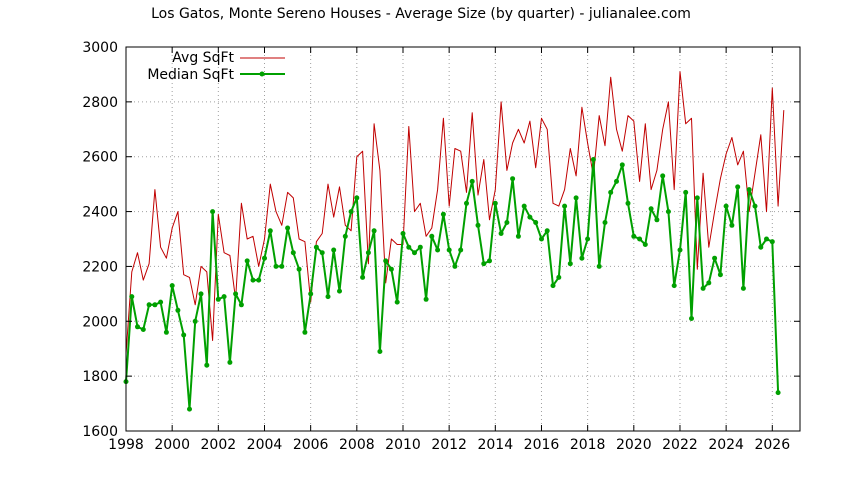  I want to click on legend-marker-median, so click(262, 74).